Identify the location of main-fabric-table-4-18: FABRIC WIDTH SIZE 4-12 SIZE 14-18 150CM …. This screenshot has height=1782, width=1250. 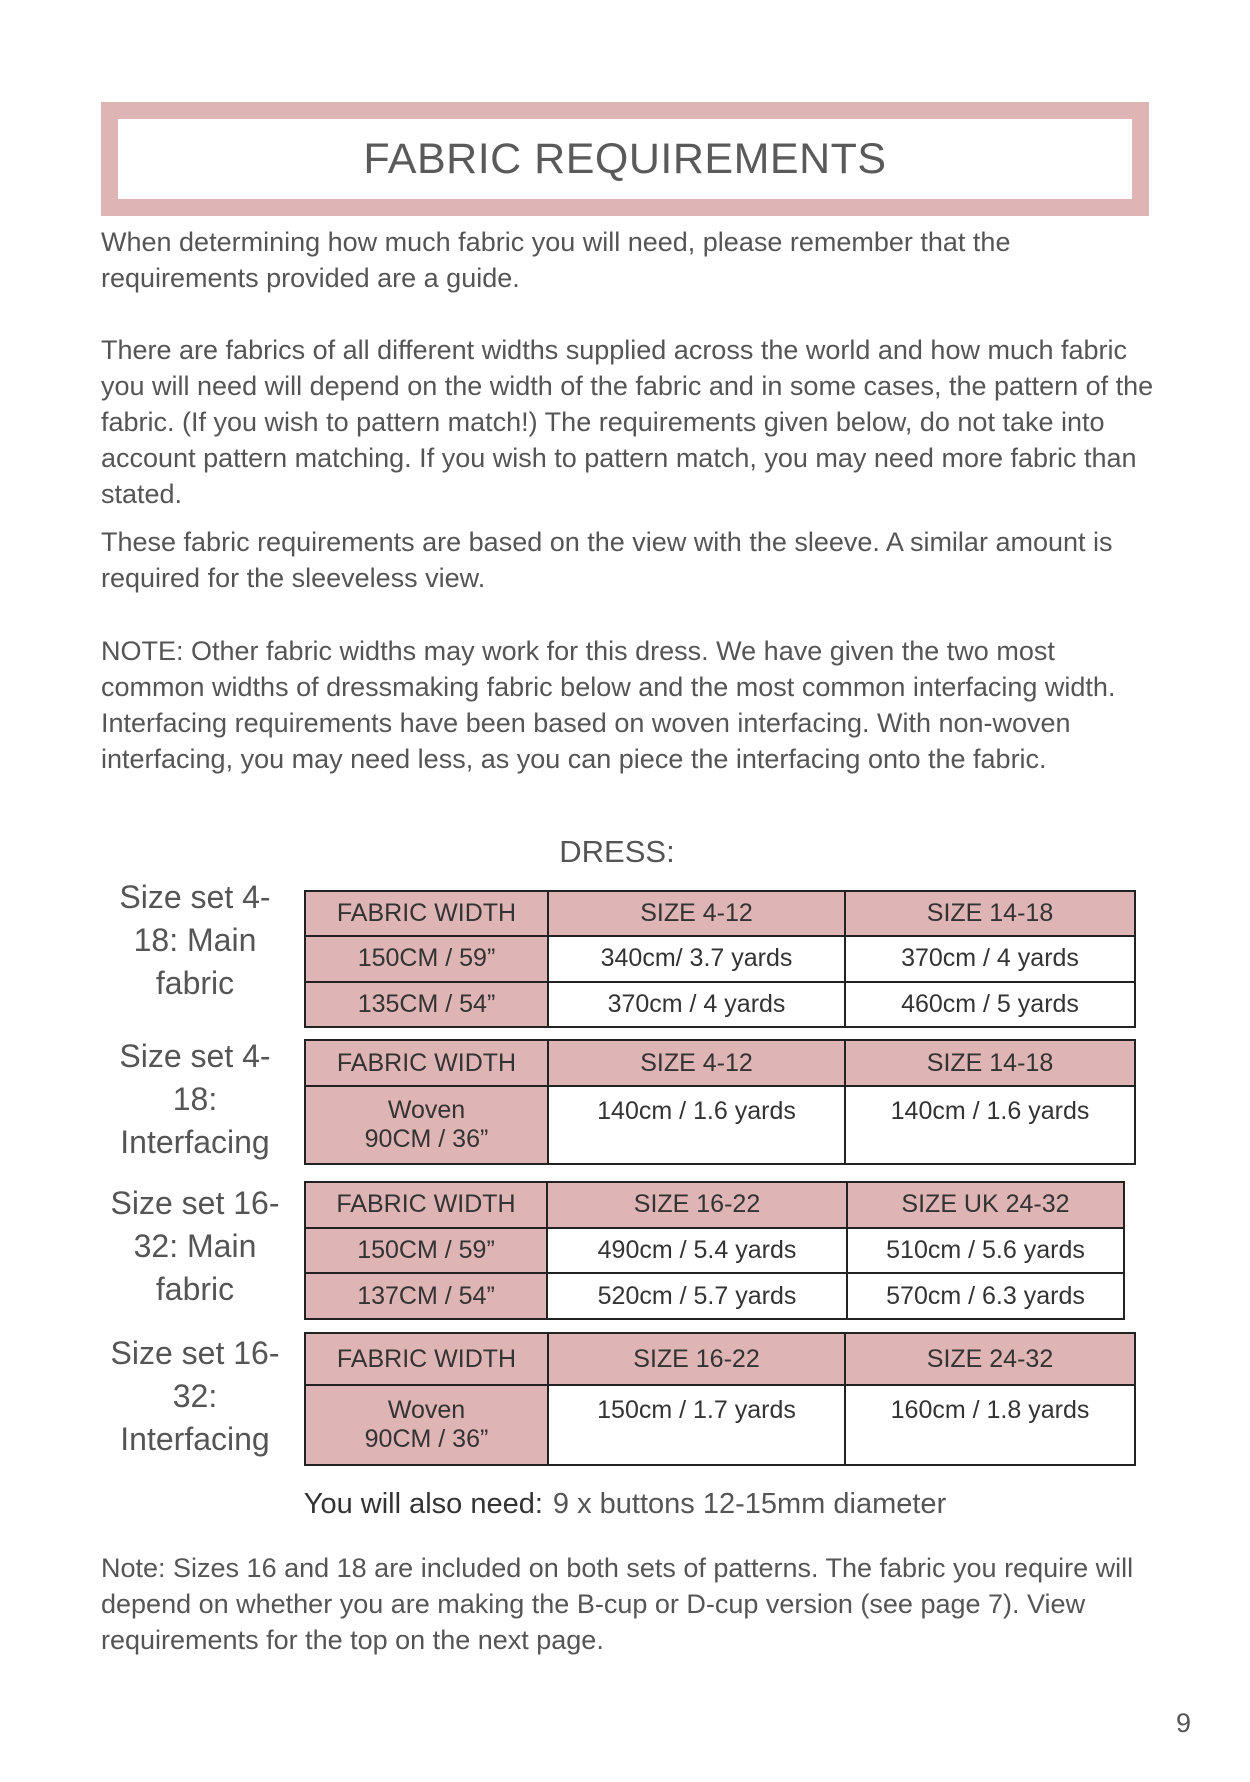
(720, 959).